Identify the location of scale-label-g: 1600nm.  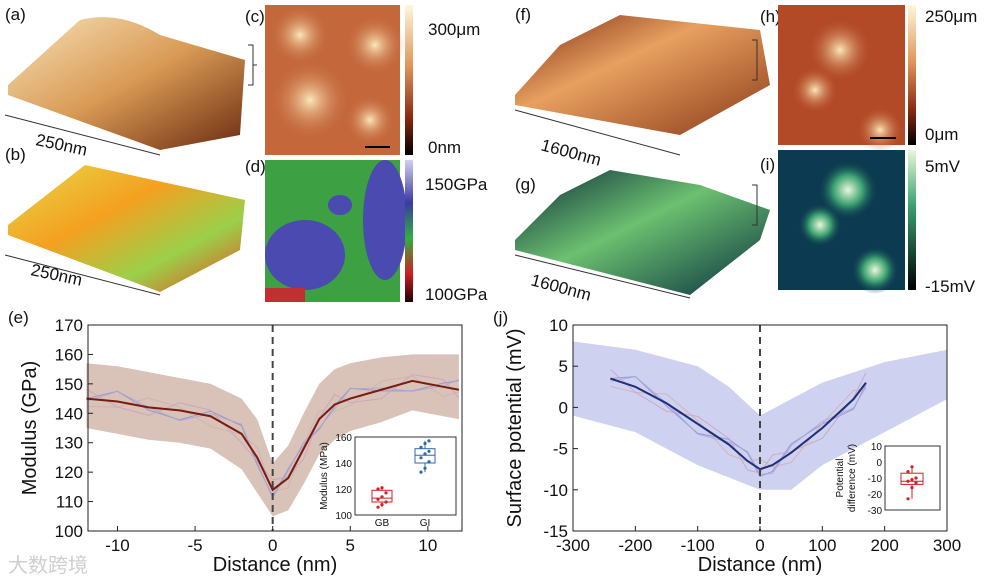
(561, 288).